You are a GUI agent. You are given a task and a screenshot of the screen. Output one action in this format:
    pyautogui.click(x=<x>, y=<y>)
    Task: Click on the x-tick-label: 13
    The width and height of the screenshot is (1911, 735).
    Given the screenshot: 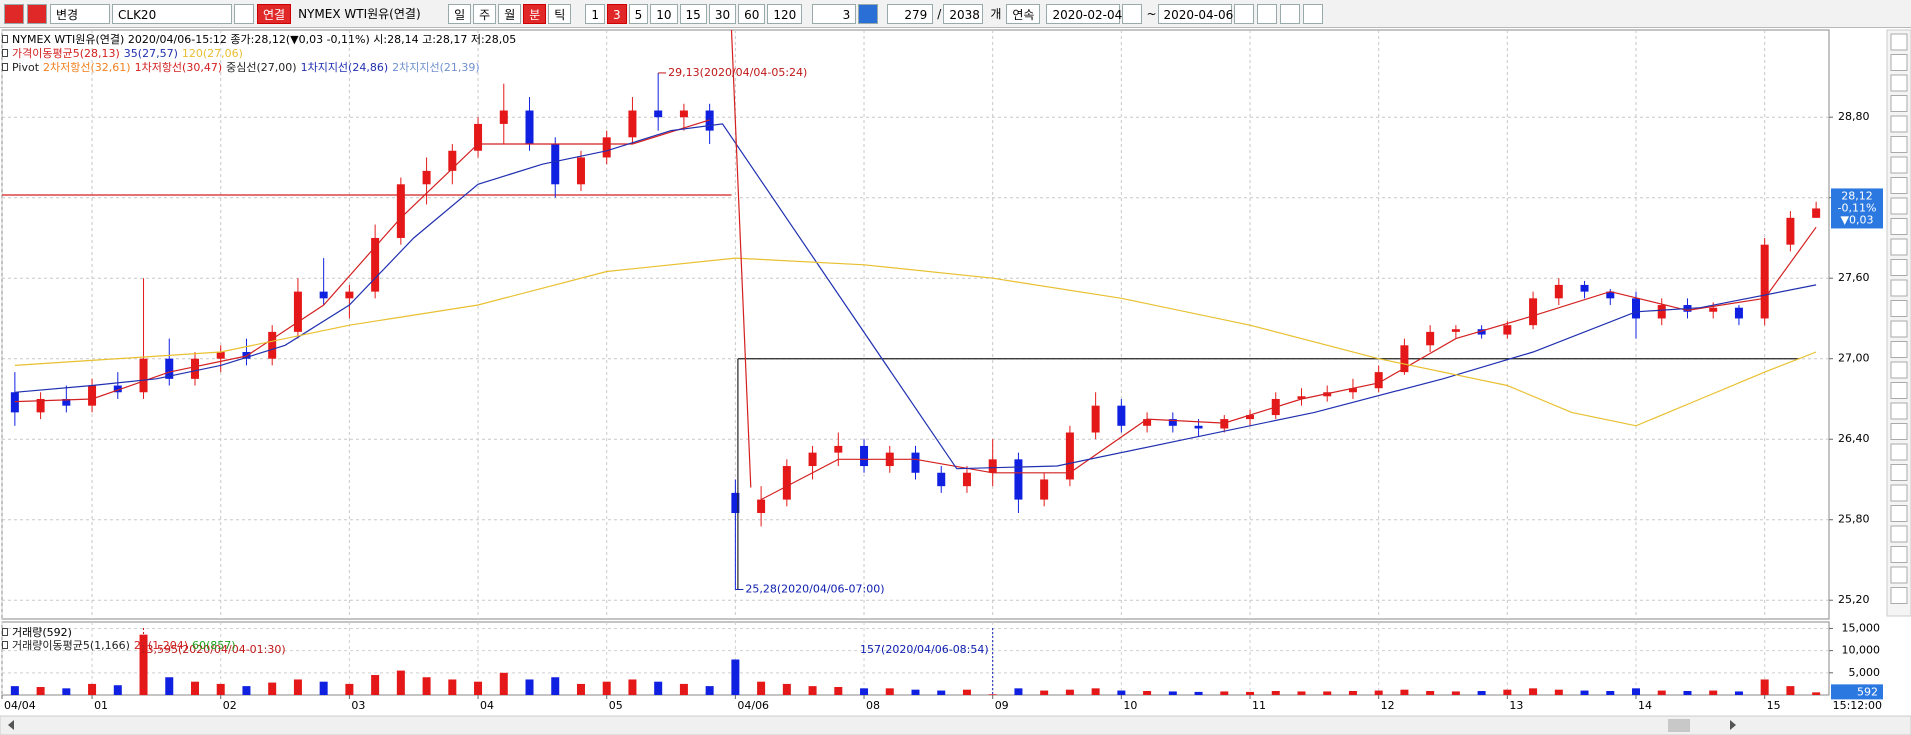 What is the action you would take?
    pyautogui.click(x=1516, y=705)
    